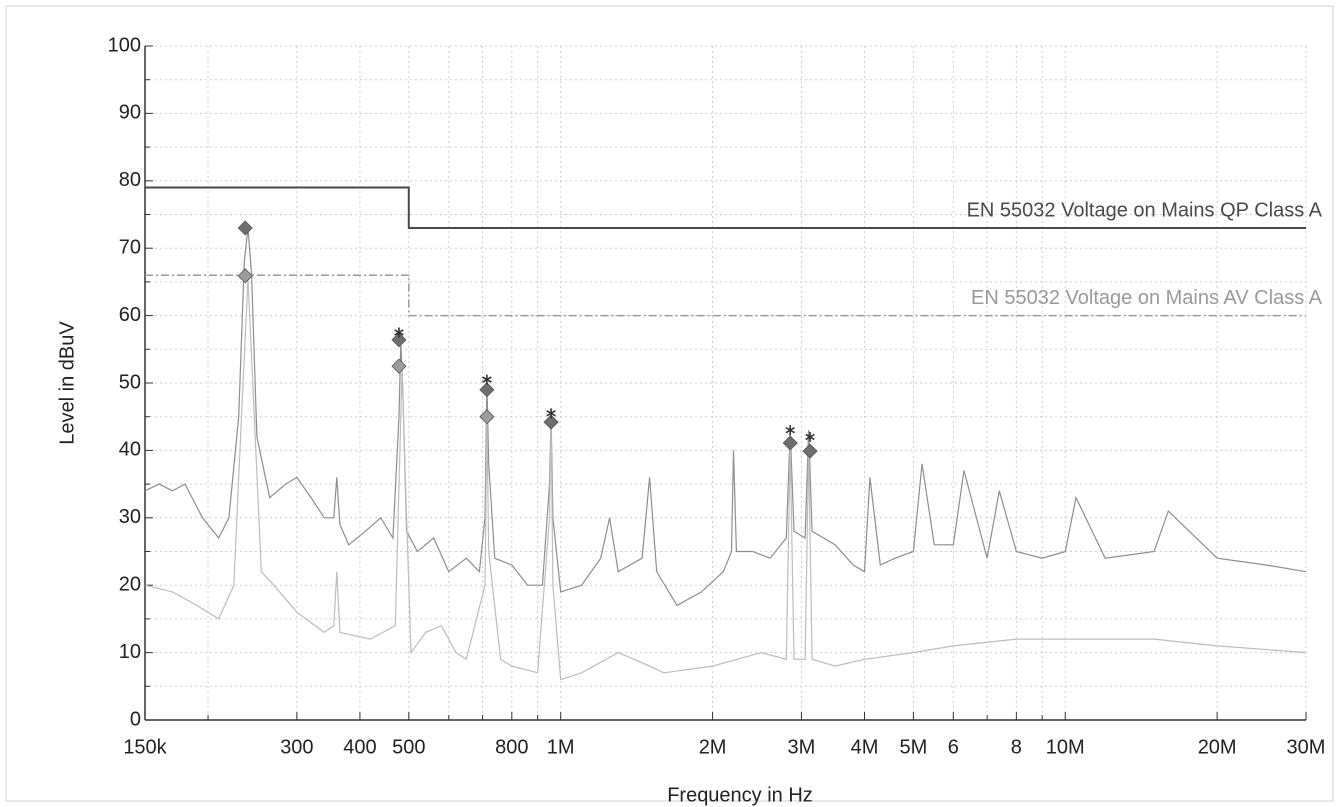  What do you see at coordinates (561, 747) in the screenshot?
I see `x-tick-label: 1M` at bounding box center [561, 747].